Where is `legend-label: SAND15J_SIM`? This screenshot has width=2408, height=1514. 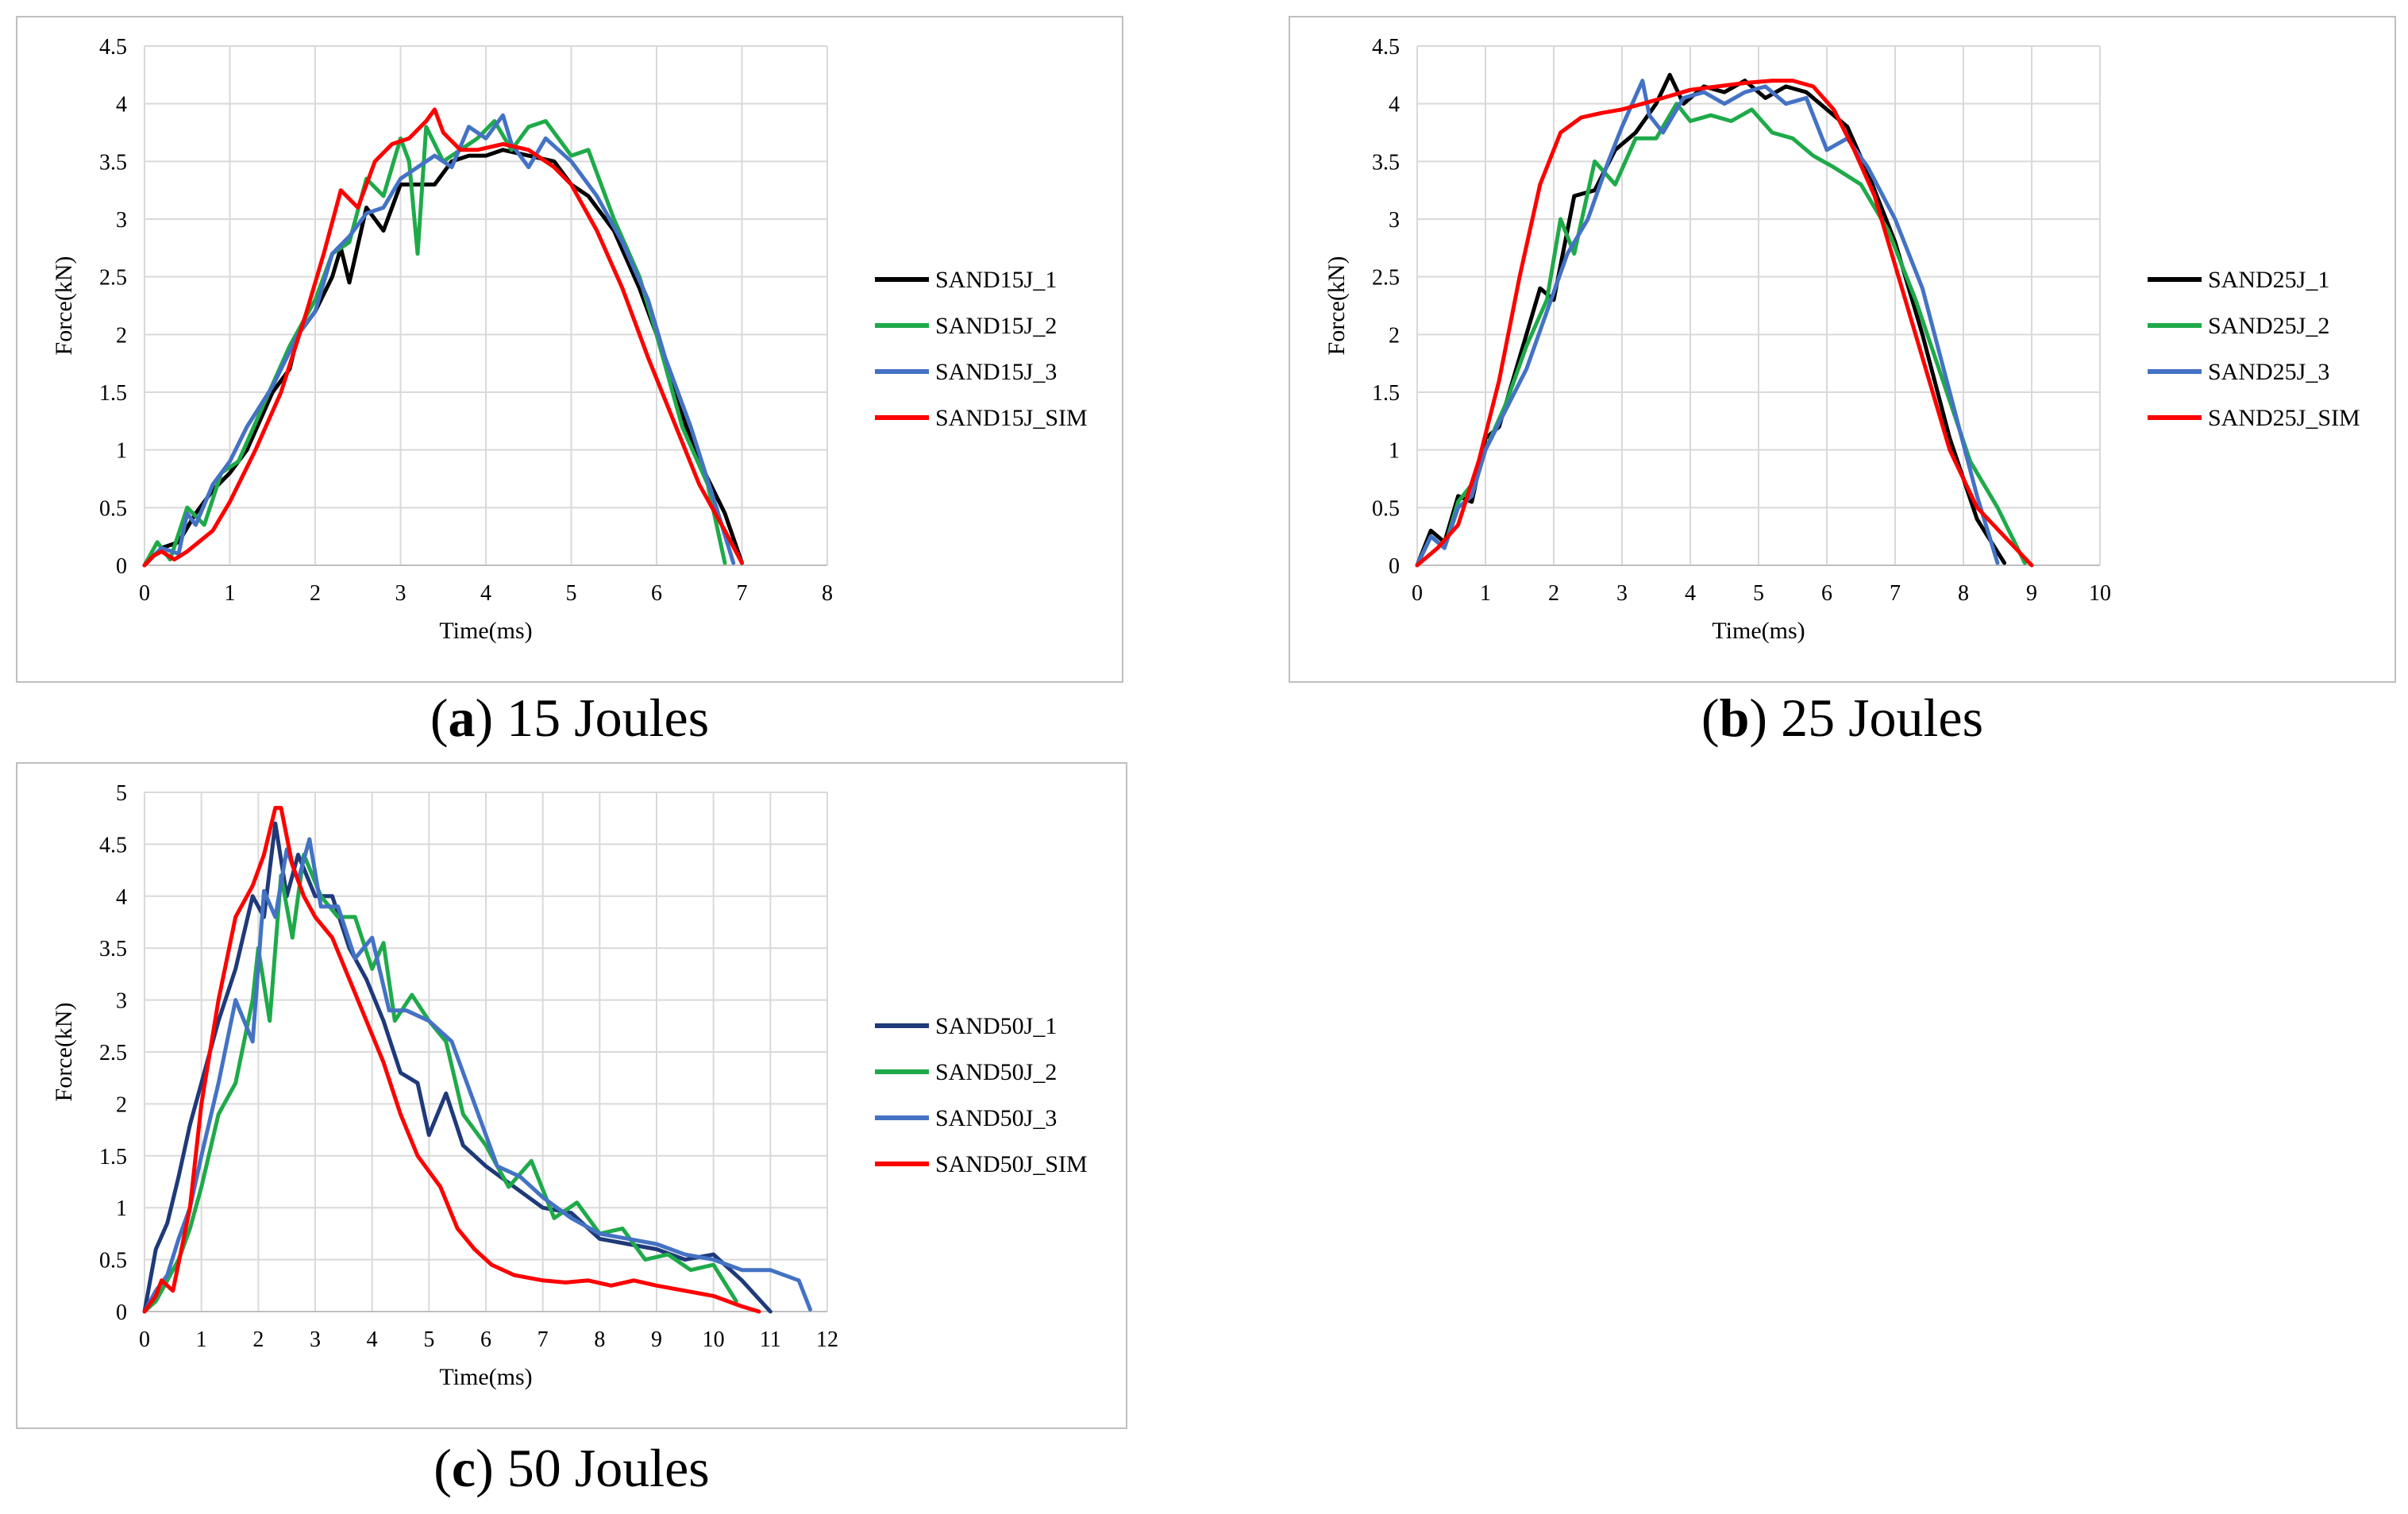
legend-label: SAND15J_SIM is located at coordinates (1012, 418).